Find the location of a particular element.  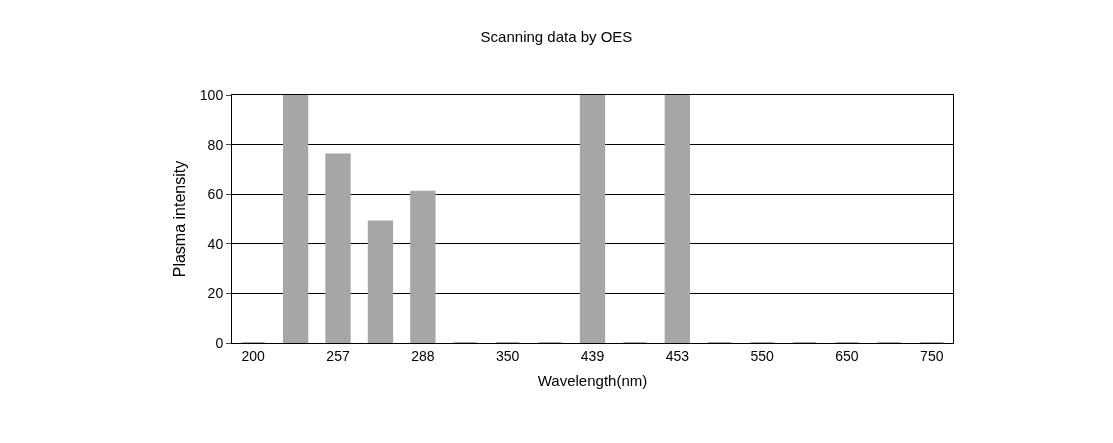

x-tick-label: 288 is located at coordinates (423, 355).